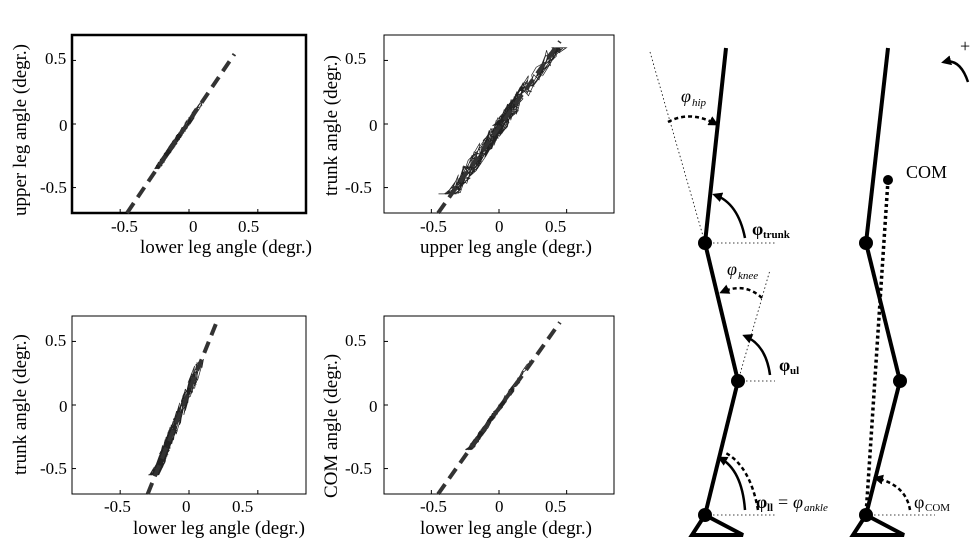 This screenshot has width=973, height=543. I want to click on ll-equals: =, so click(783, 502).